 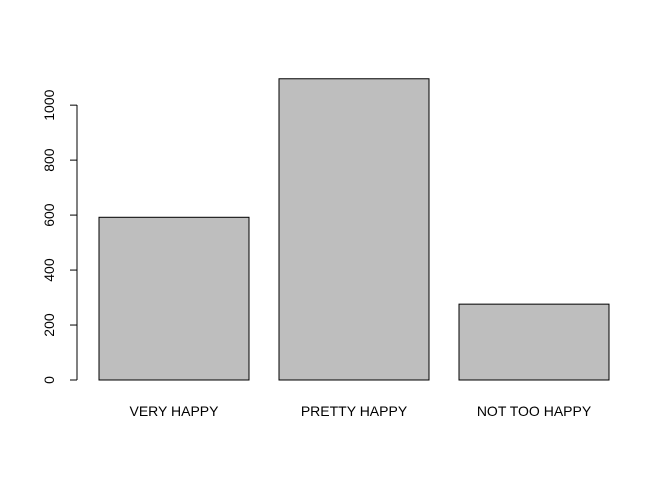 I want to click on category-label-very-happy: VERY HAPPY, so click(x=175, y=411).